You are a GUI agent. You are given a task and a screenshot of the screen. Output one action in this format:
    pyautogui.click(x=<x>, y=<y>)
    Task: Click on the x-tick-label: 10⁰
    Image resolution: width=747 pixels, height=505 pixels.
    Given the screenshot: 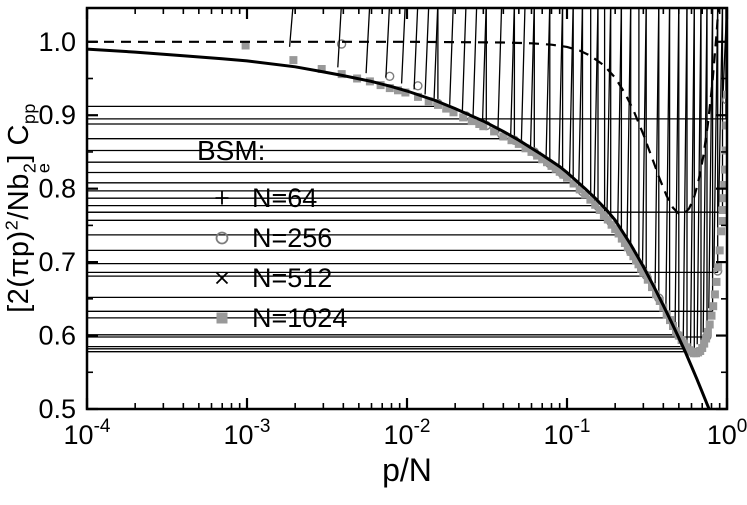 What is the action you would take?
    pyautogui.click(x=727, y=433)
    